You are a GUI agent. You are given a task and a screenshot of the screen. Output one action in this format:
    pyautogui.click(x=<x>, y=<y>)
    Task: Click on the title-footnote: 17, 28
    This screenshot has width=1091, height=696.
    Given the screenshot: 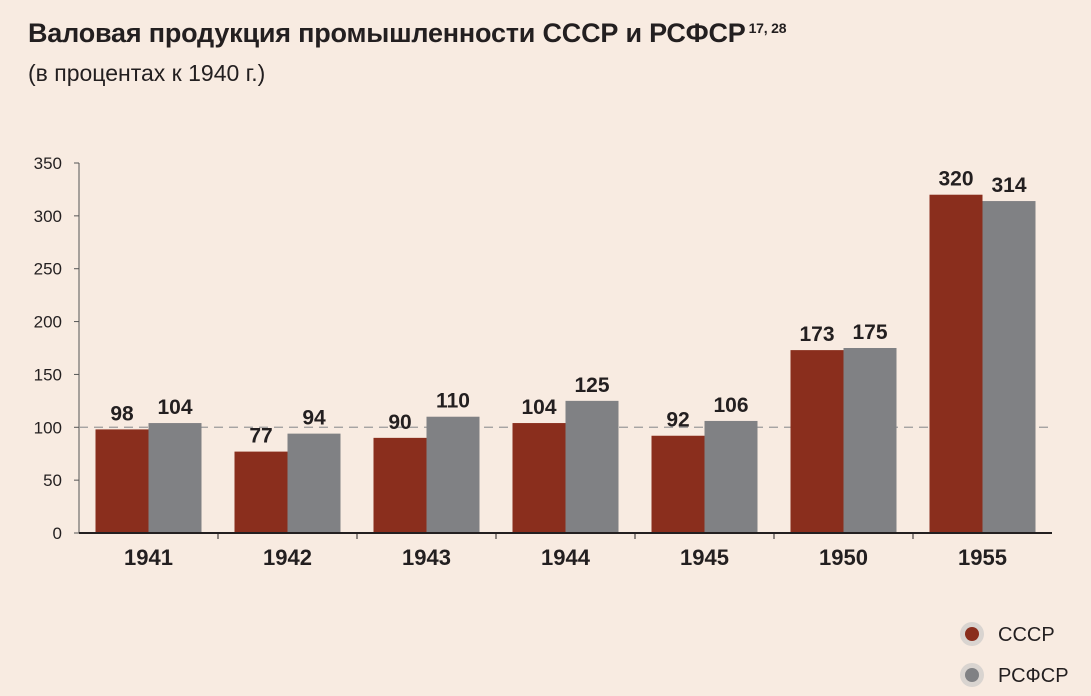 What is the action you would take?
    pyautogui.click(x=767, y=28)
    